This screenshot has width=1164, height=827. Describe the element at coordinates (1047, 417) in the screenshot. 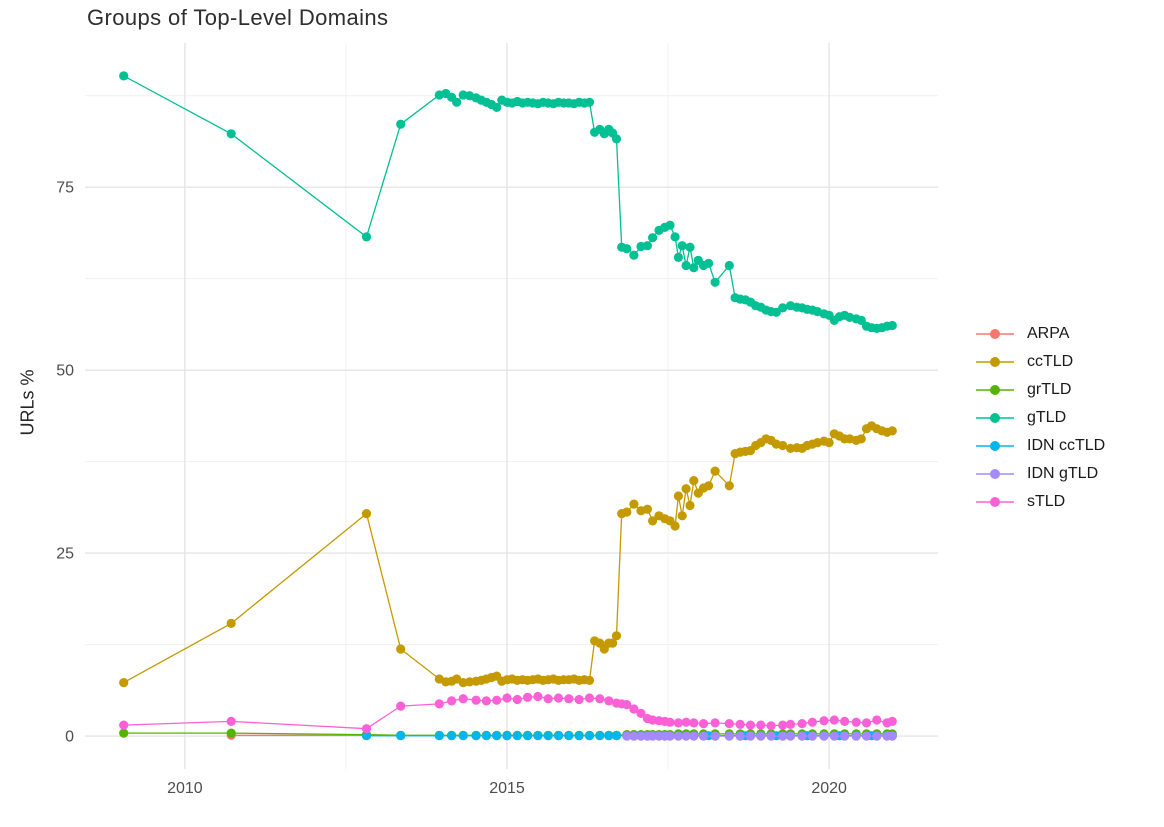

I see `legend-label: gTLD` at that location.